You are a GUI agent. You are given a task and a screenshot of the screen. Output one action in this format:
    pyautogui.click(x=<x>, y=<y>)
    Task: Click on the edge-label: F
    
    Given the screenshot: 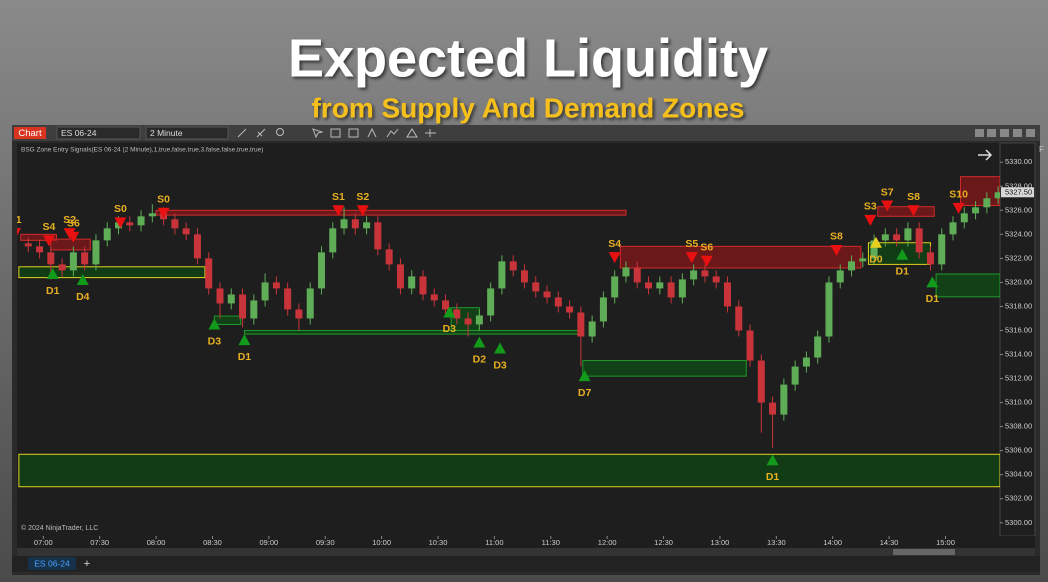 What is the action you would take?
    pyautogui.click(x=1041, y=149)
    